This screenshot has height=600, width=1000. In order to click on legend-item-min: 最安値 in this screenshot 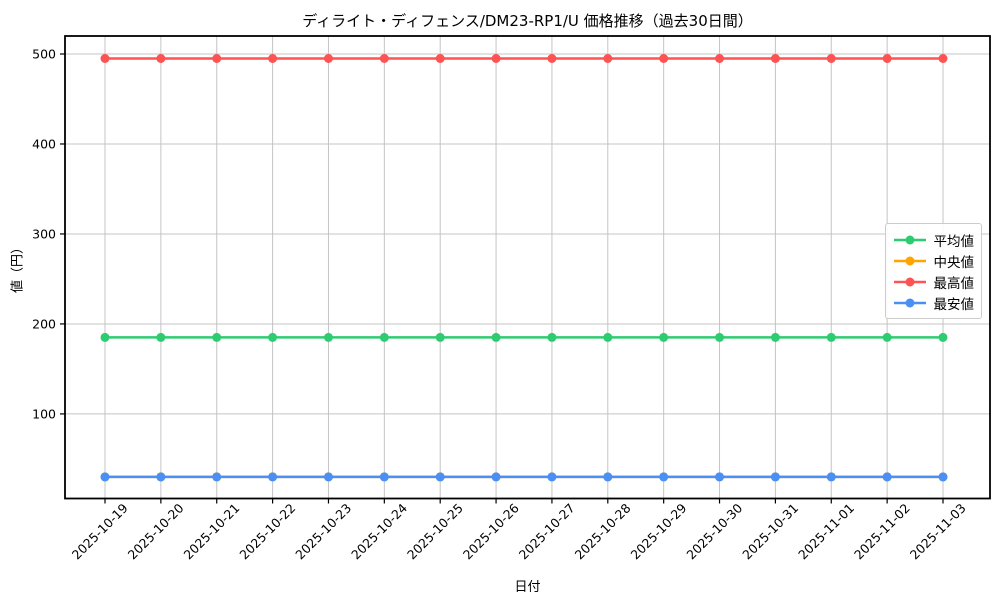, I will do `click(933, 302)`.